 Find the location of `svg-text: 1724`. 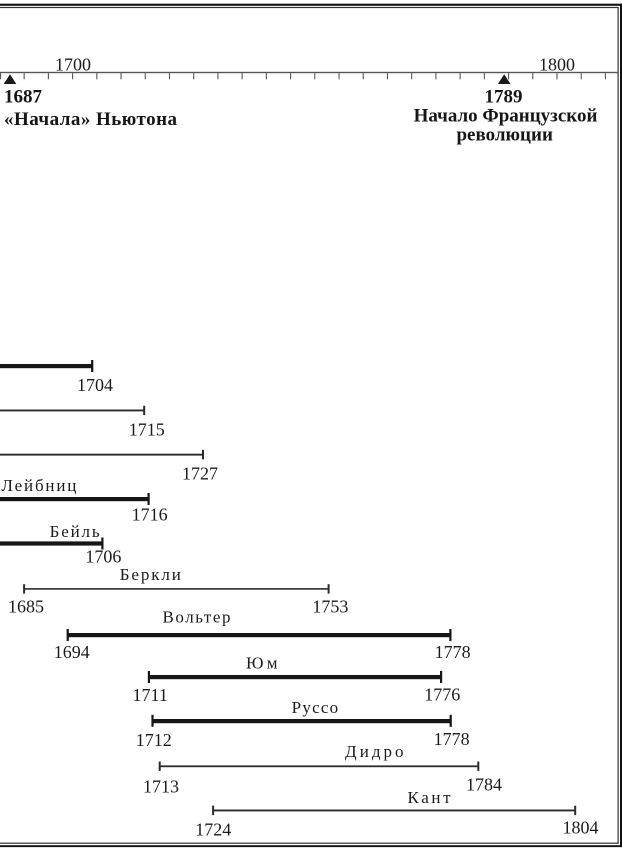

svg-text: 1724 is located at coordinates (213, 830).